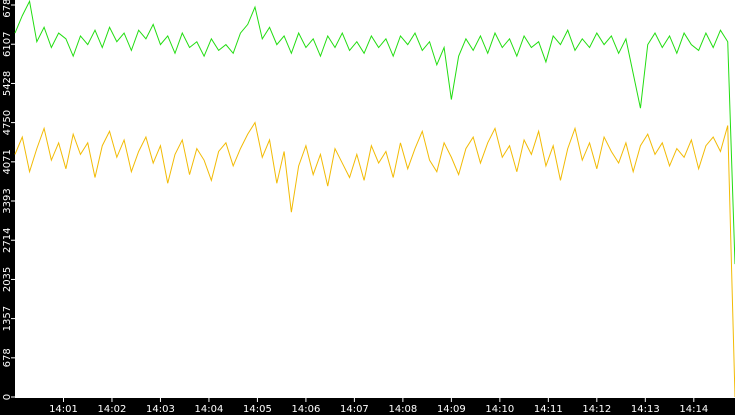 This screenshot has width=735, height=415. What do you see at coordinates (7, 239) in the screenshot?
I see `y-tick-label: 2714` at bounding box center [7, 239].